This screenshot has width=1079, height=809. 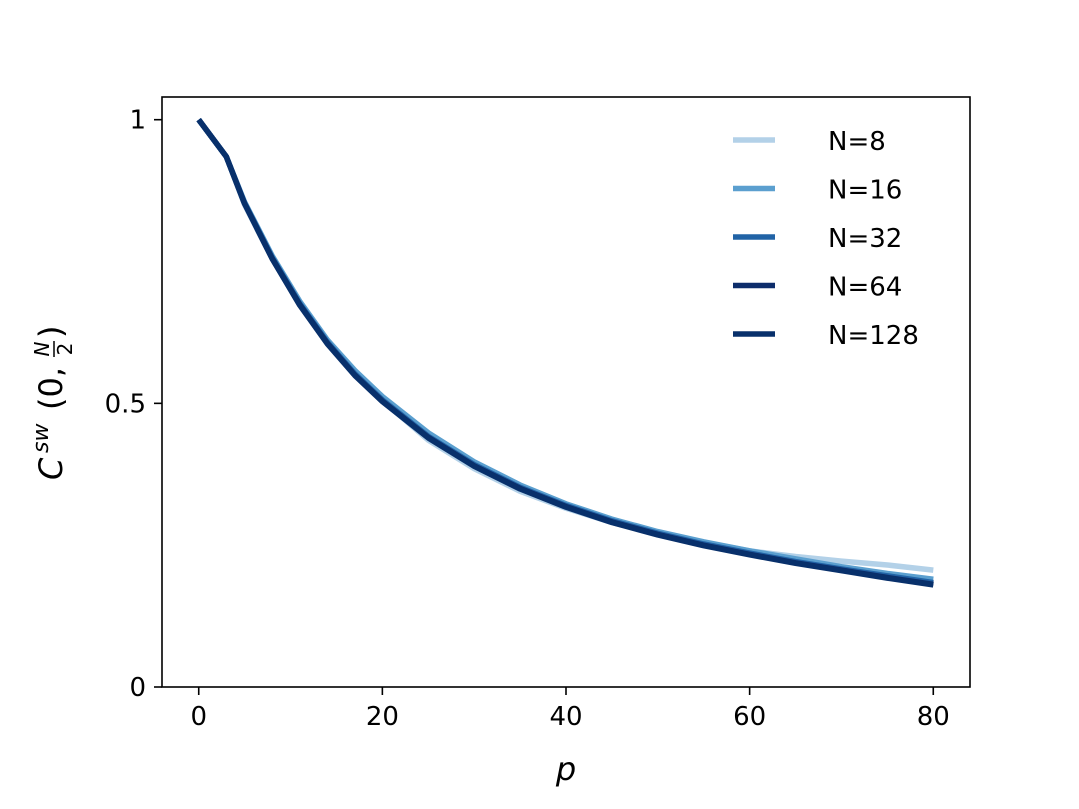 I want to click on y-tick-label: 0, so click(x=137, y=688).